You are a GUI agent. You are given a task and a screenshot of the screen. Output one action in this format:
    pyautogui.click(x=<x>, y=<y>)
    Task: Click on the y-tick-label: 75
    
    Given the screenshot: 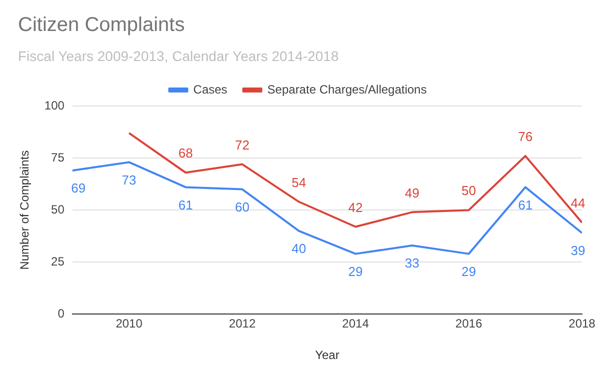 What is the action you would take?
    pyautogui.click(x=58, y=157)
    